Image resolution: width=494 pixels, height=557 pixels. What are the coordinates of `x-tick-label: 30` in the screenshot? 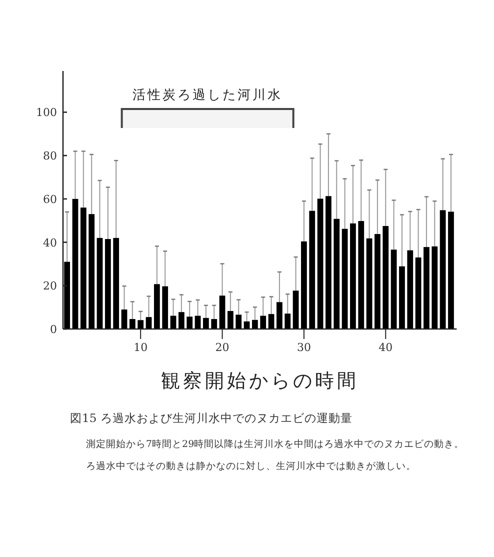 It's located at (303, 347).